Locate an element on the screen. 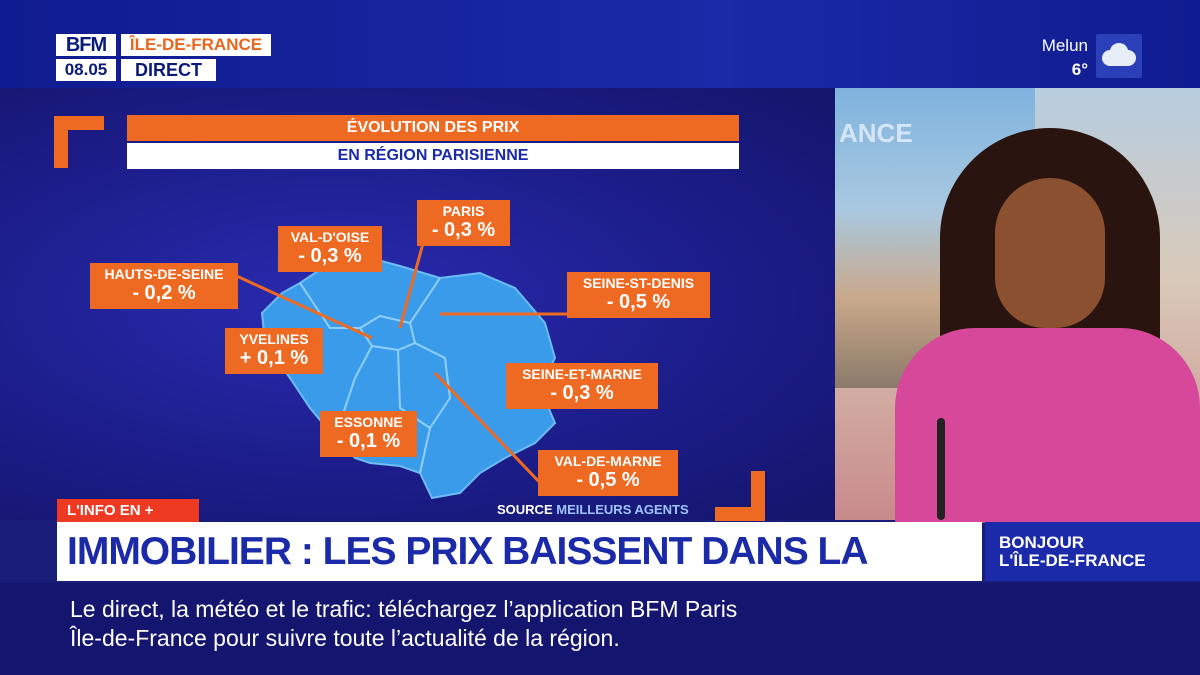 The image size is (1200, 675). top-bar: BFM ÎLE-DE-FRANCE 08.05 DIRECT Melun 6° is located at coordinates (600, 44).